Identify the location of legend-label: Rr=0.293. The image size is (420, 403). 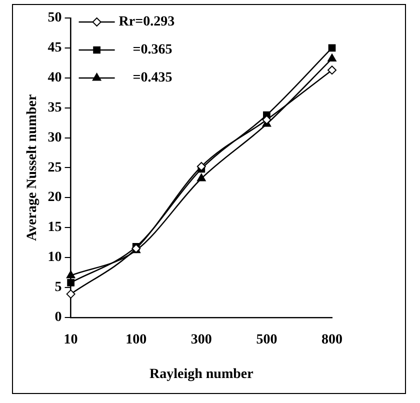
(146, 22).